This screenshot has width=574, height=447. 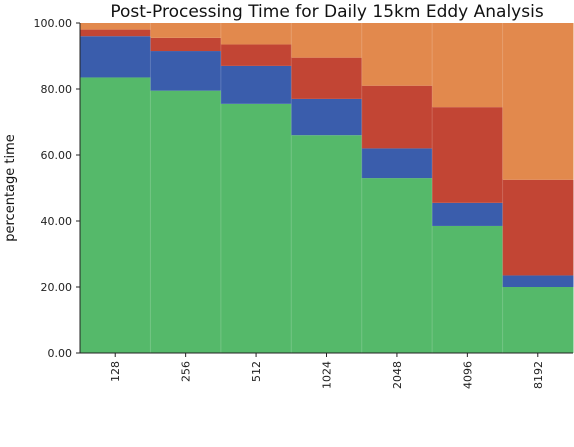 What do you see at coordinates (256, 371) in the screenshot?
I see `x-tick-label: 512` at bounding box center [256, 371].